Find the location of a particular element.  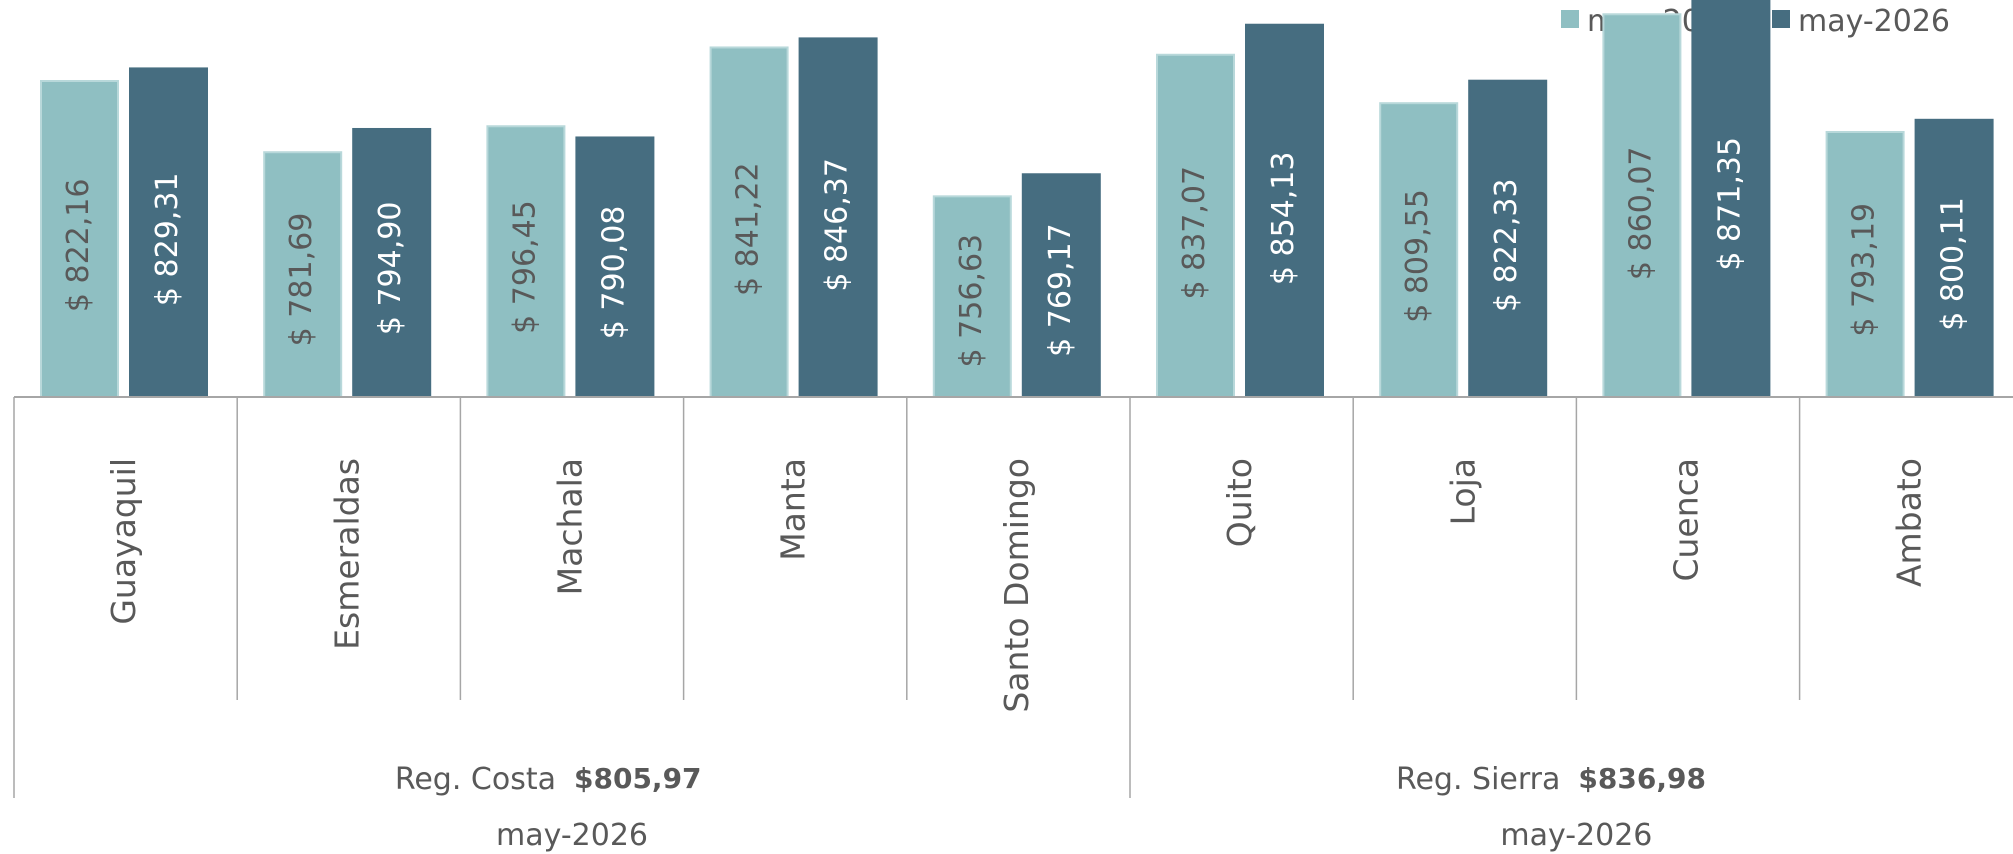

bar-ambato-may-2026 is located at coordinates (1954, 258).